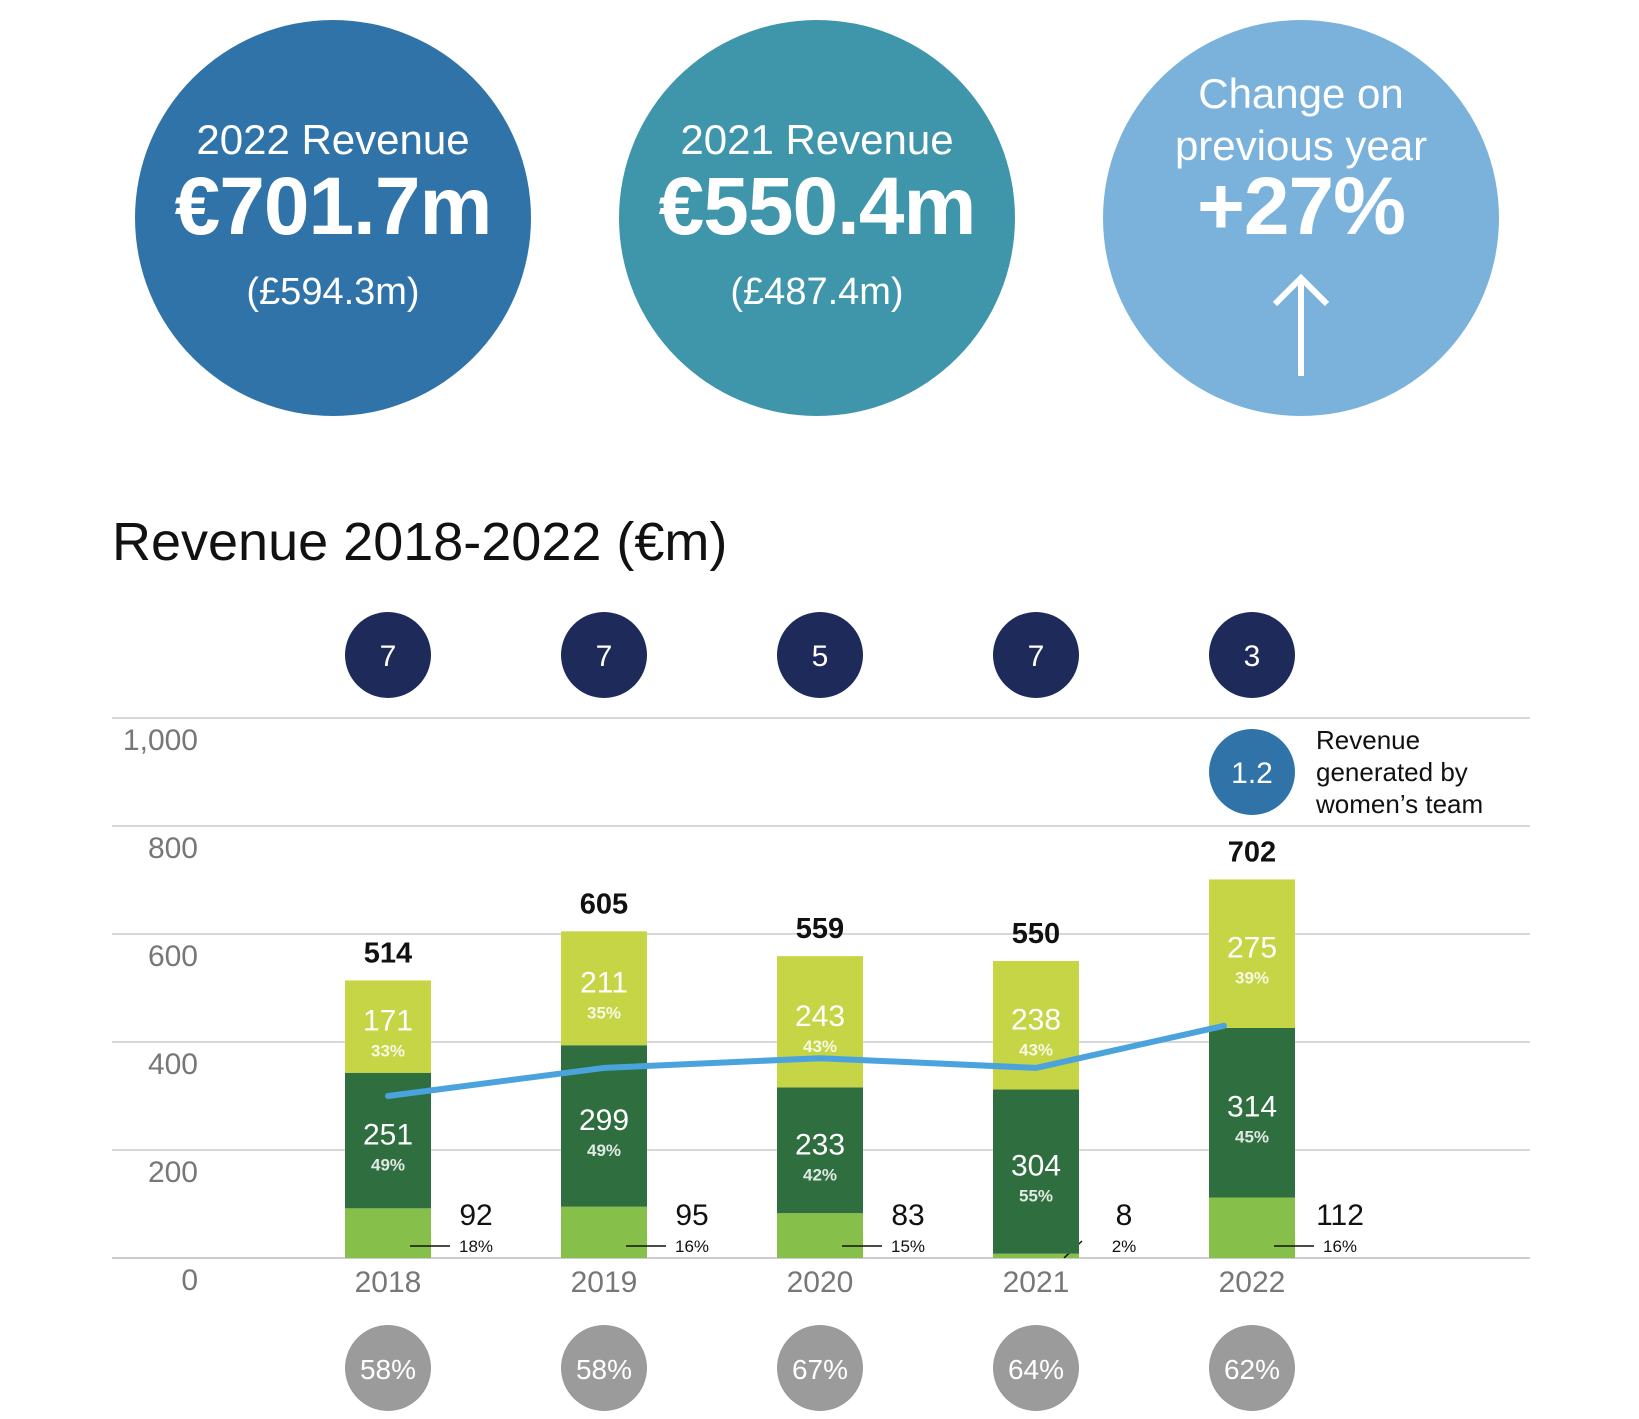 The image size is (1639, 1419). What do you see at coordinates (820, 929) in the screenshot?
I see `bar-total-label: 559` at bounding box center [820, 929].